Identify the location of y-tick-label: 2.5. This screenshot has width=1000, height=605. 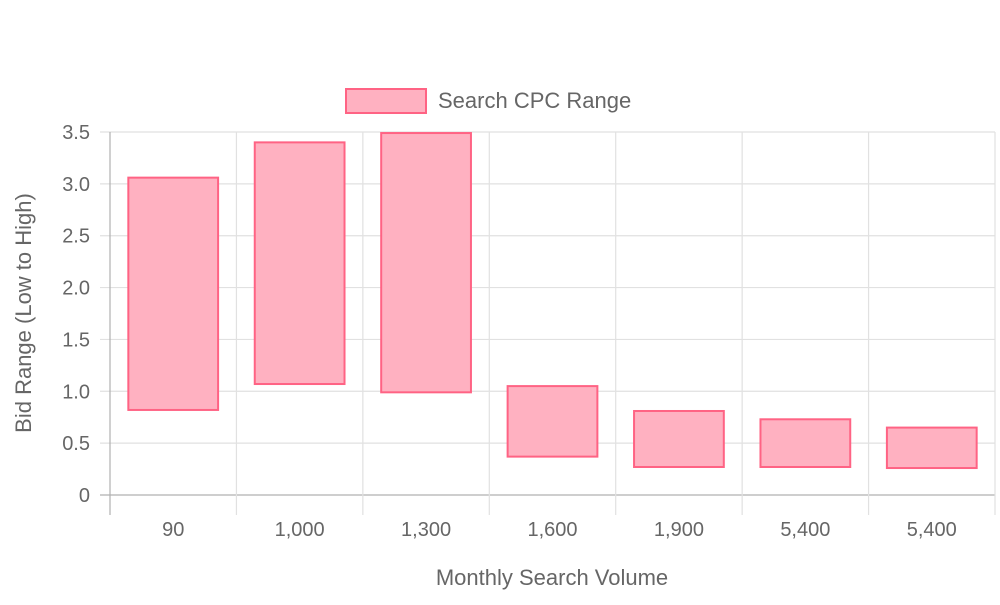
(76, 237).